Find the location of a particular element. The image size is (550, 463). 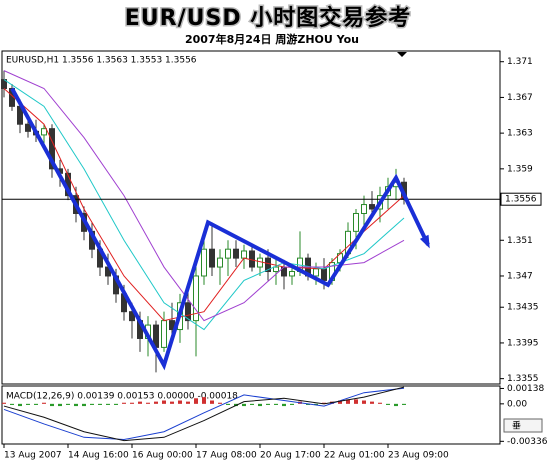

y-tick-label: 1.351 is located at coordinates (520, 241).